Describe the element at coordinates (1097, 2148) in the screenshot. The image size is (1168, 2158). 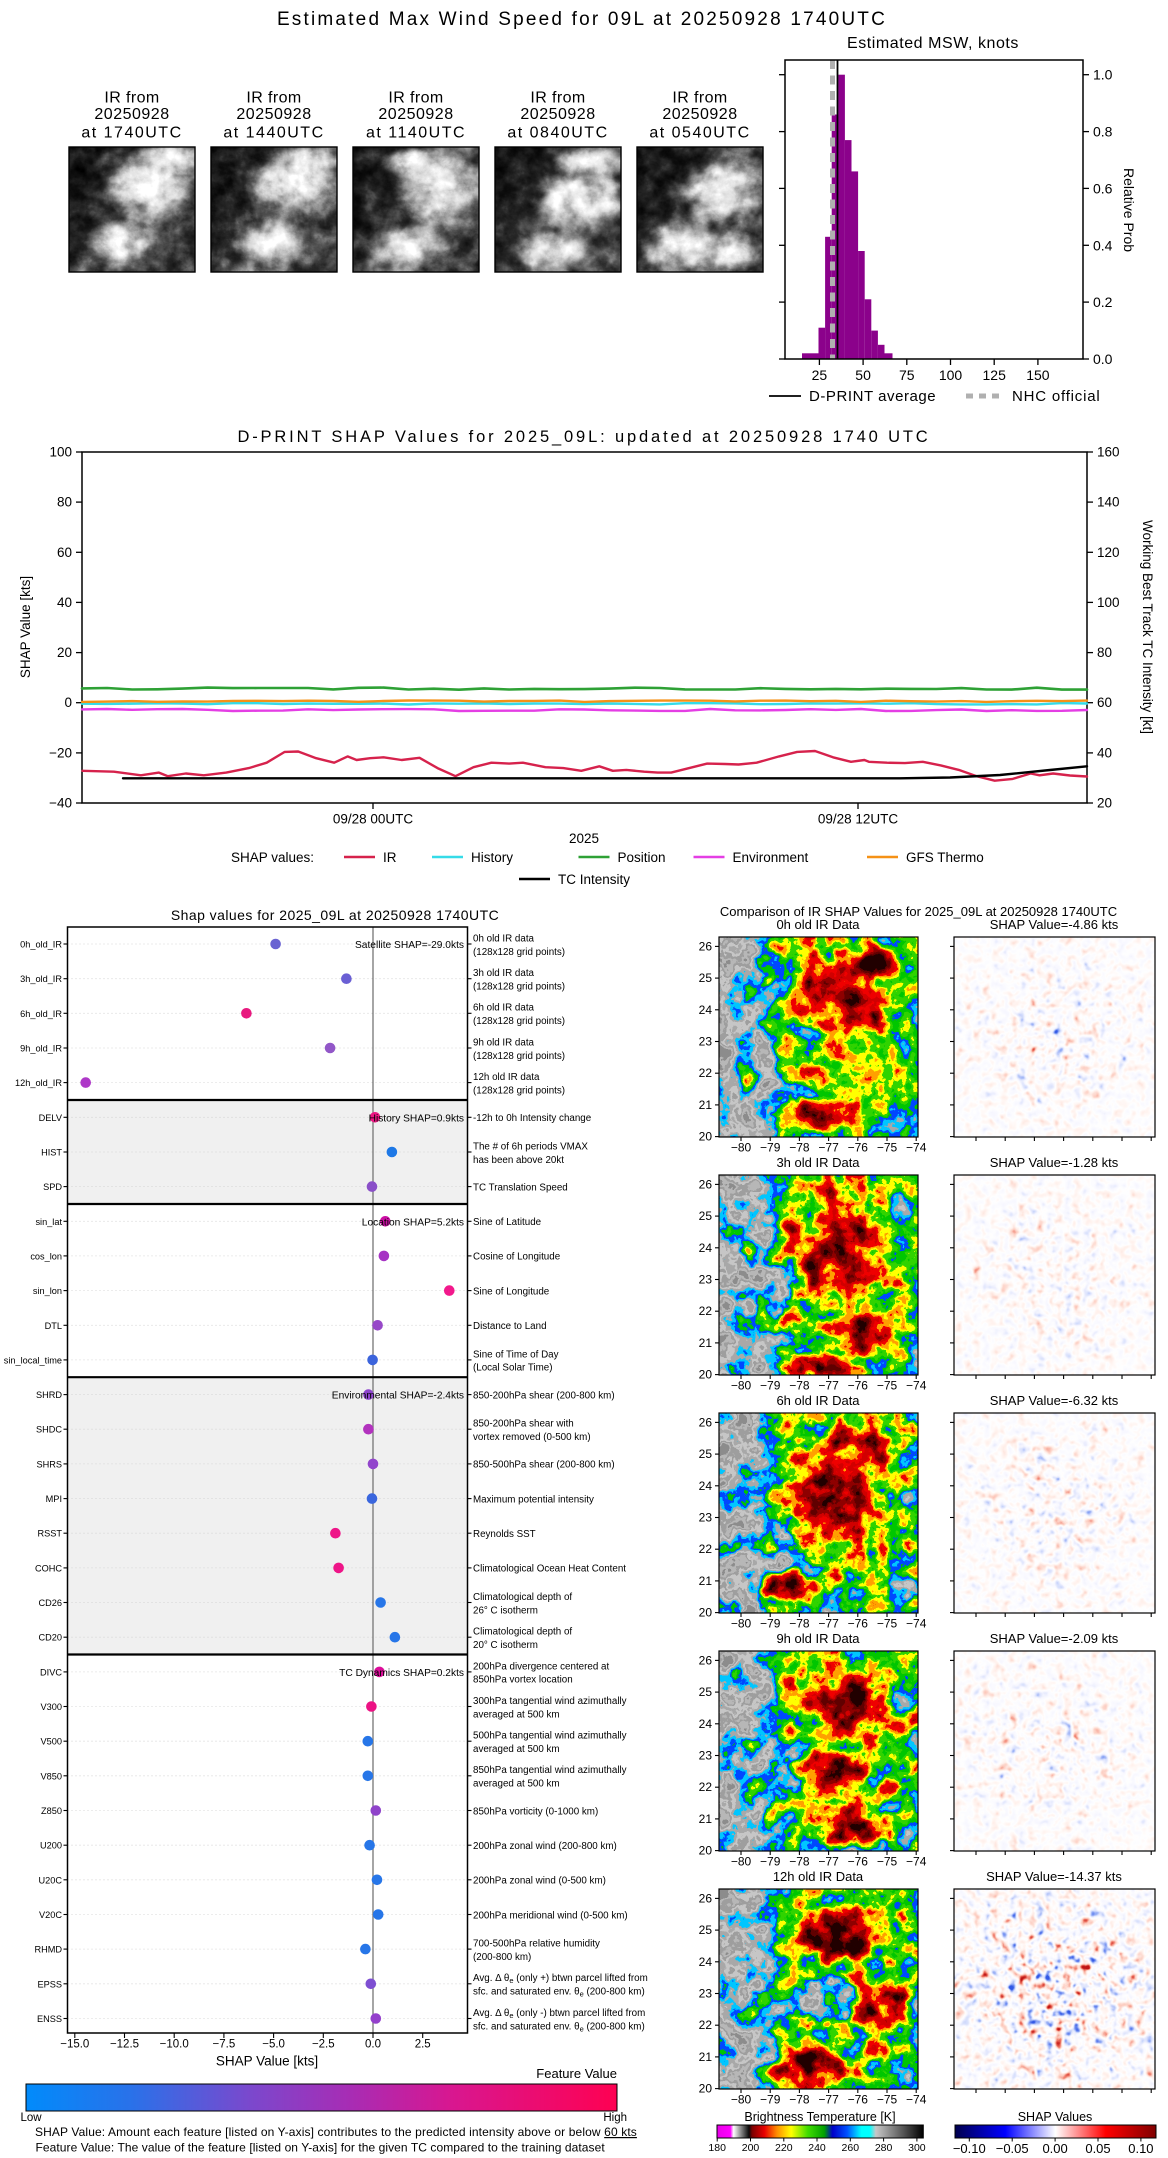
I see `svg-text: 0.05` at that location.